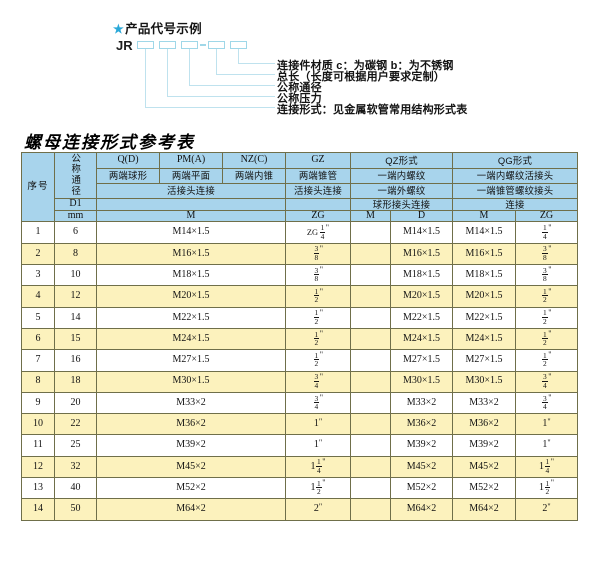 The height and width of the screenshot is (567, 600). Describe the element at coordinates (168, 73) in the screenshot. I see `leader-line-pn-v` at that location.